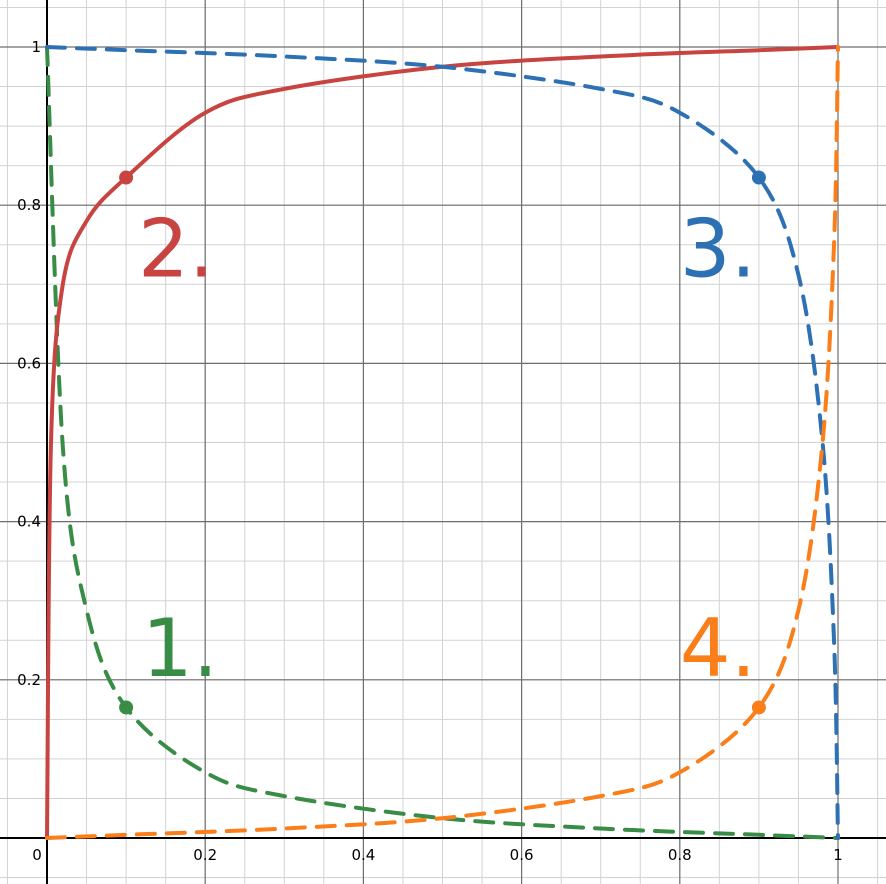  Describe the element at coordinates (363, 855) in the screenshot. I see `x-tick-label: 0.4` at that location.